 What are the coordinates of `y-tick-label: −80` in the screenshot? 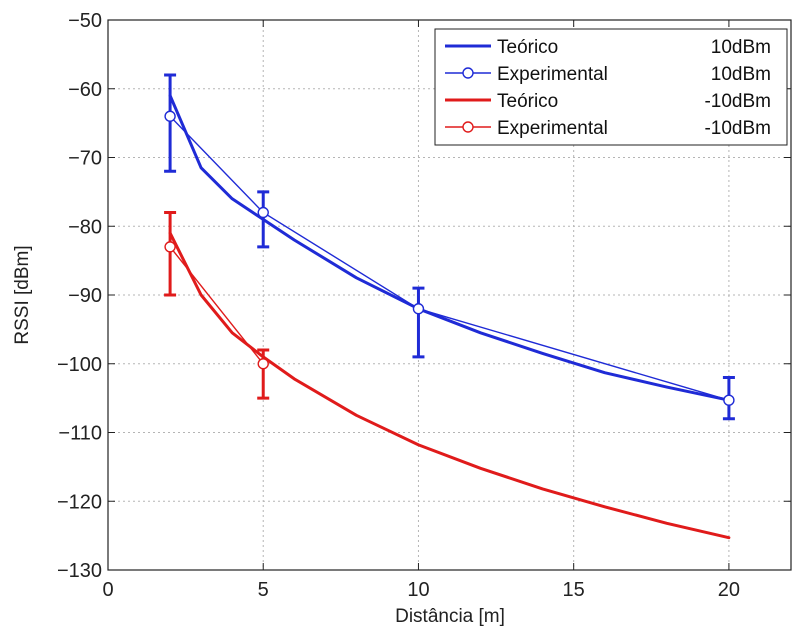 It's located at (85, 227).